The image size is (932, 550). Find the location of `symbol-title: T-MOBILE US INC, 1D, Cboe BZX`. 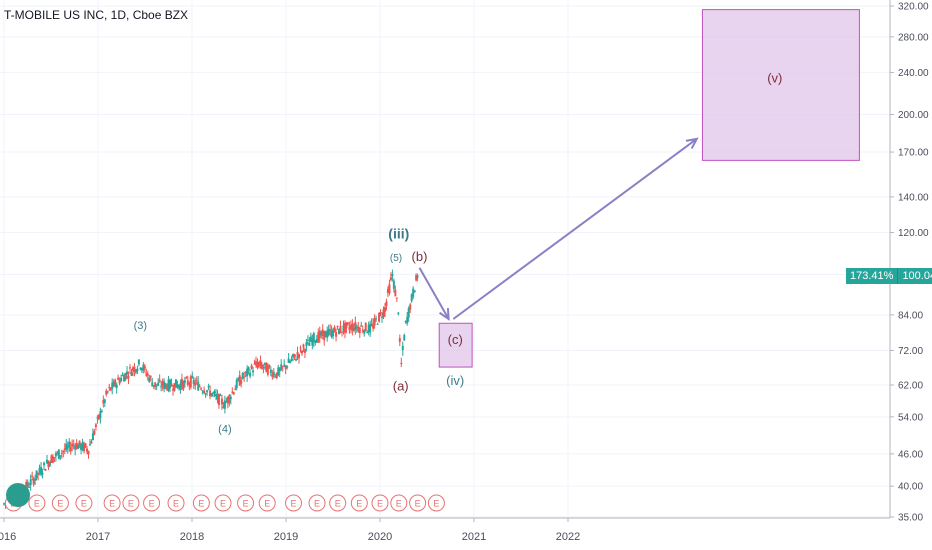

symbol-title: T-MOBILE US INC, 1D, Cboe BZX is located at coordinates (96, 15).